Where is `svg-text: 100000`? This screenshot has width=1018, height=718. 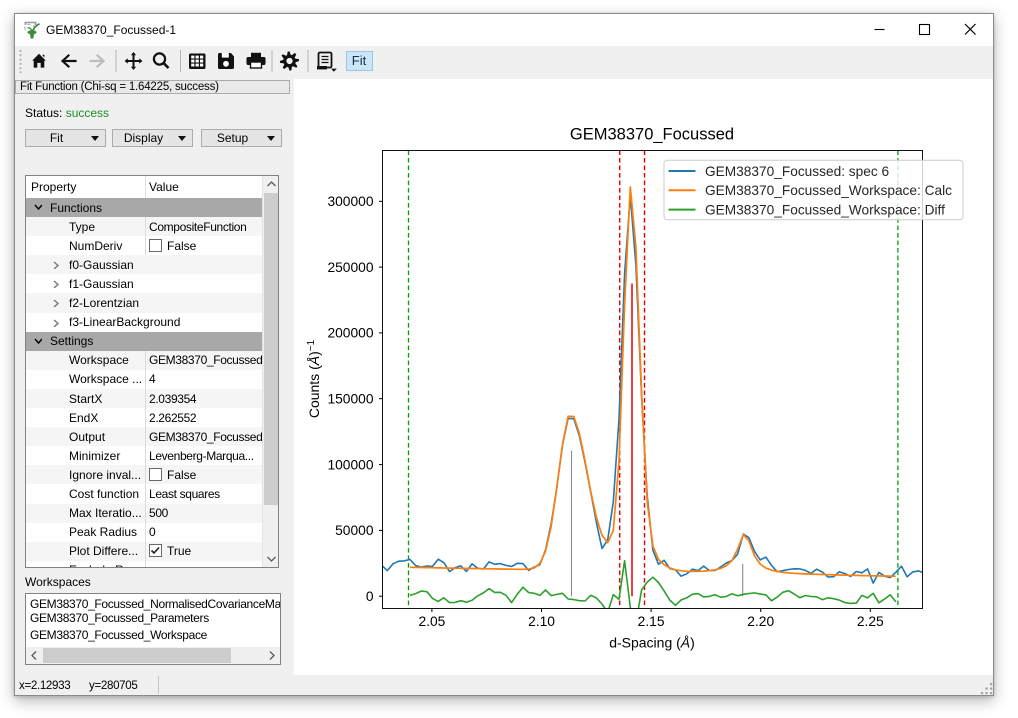
svg-text: 100000 is located at coordinates (350, 464).